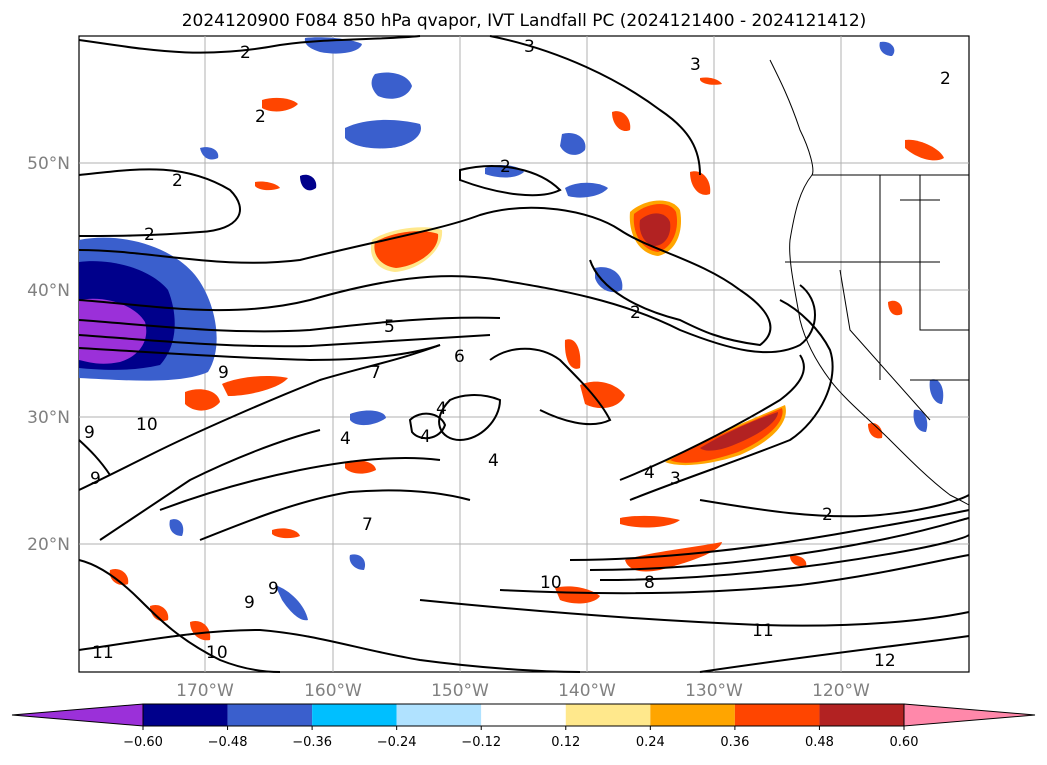 This screenshot has height=765, width=1047. I want to click on colorbar-tick-label: 0.36, so click(734, 742).